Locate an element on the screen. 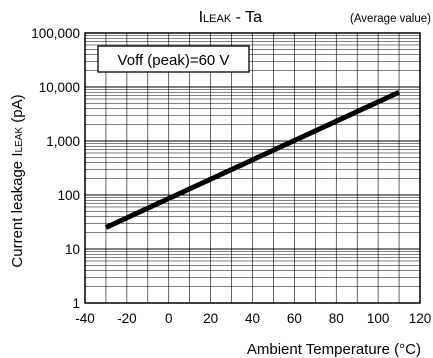  x-axis-label: Ambient Temperature (°C) is located at coordinates (334, 349).